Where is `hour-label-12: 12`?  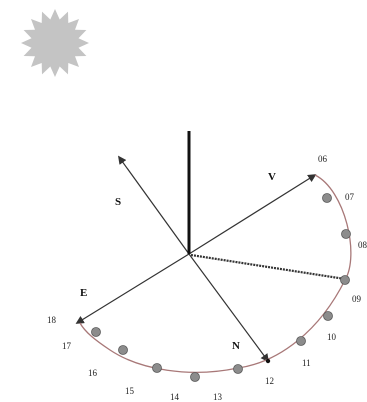
hour-label-12: 12 is located at coordinates (269, 381).